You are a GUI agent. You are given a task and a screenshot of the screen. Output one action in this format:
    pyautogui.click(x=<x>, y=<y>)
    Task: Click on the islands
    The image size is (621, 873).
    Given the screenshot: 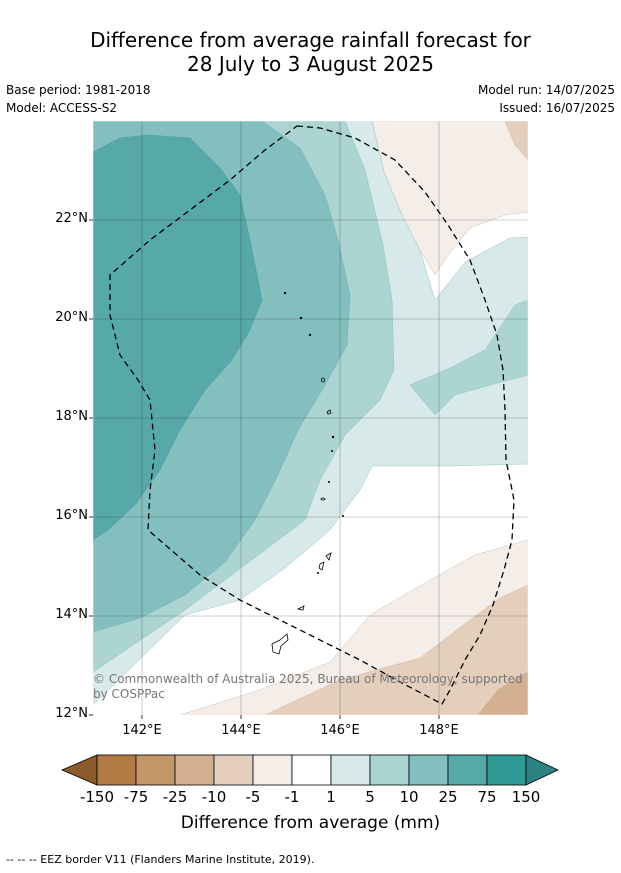 What is the action you would take?
    pyautogui.click(x=307, y=473)
    